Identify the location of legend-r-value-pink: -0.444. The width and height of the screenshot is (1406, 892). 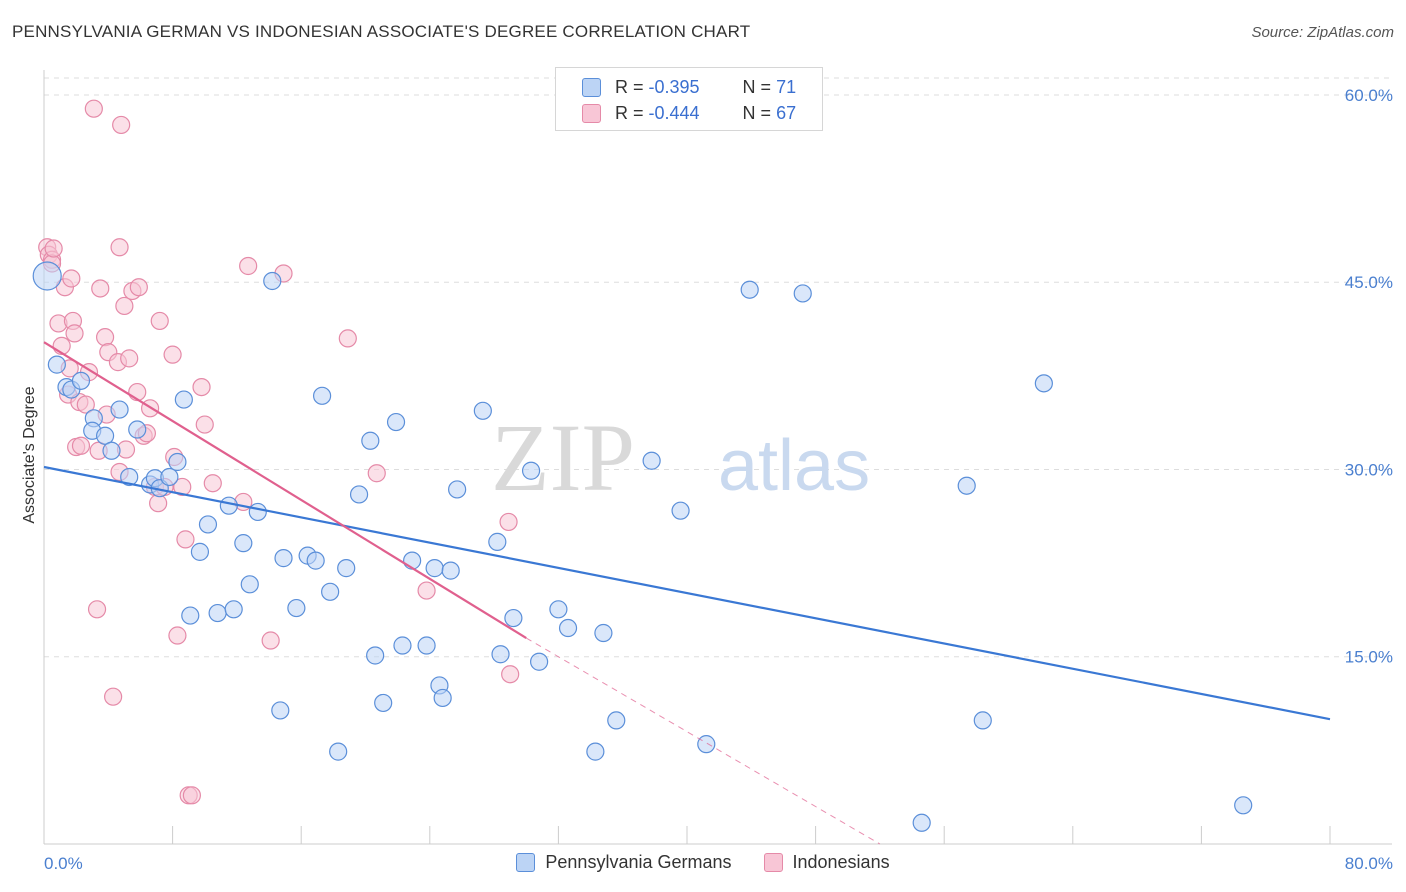
(674, 112).